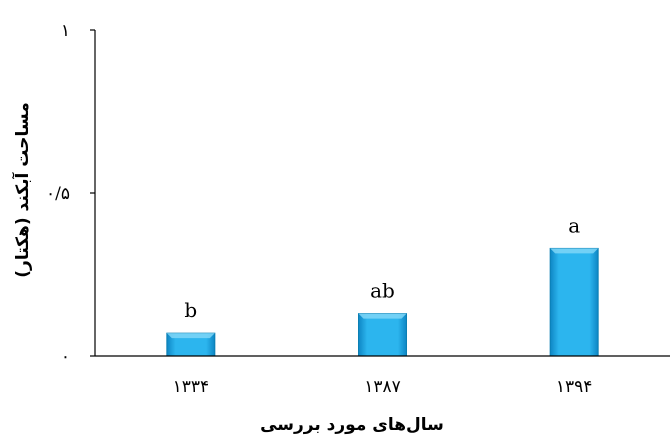 The height and width of the screenshot is (436, 670). I want to click on y-ticks-group: ۰ ۰/۵ ۱, so click(70, 194).